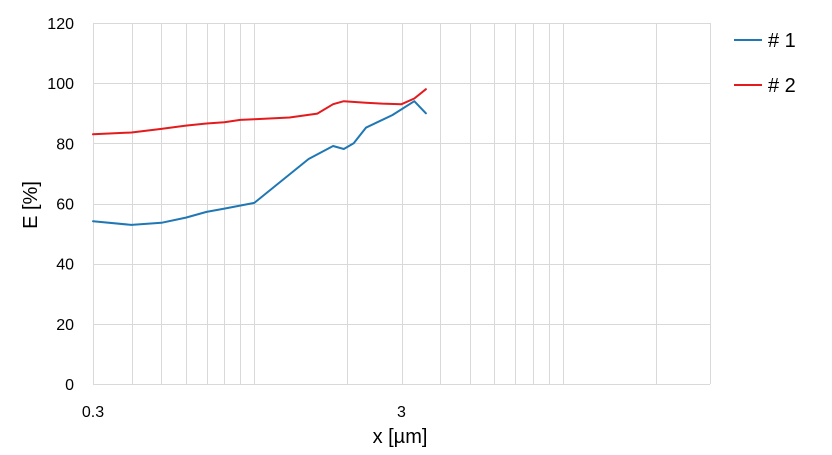  Describe the element at coordinates (782, 86) in the screenshot. I see `legend-label: # 2` at that location.